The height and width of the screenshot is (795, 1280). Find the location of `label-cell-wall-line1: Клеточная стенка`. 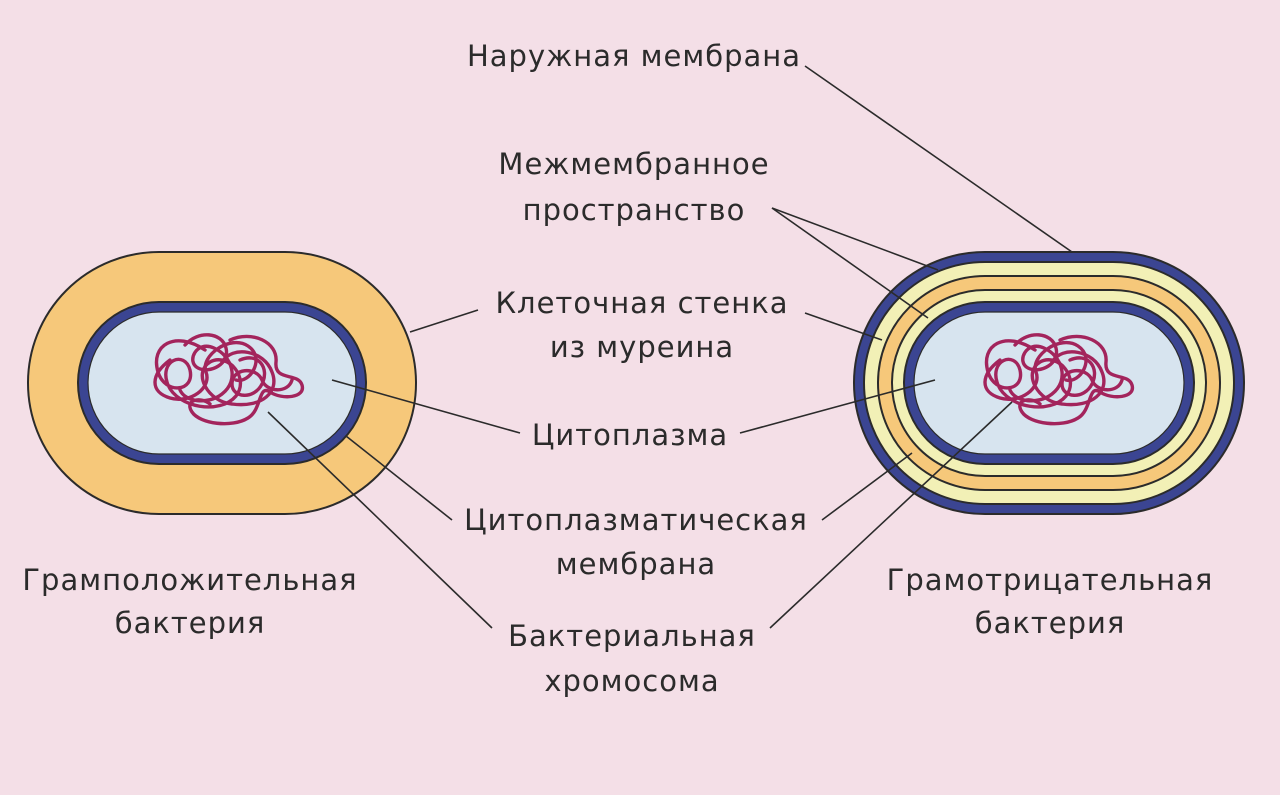

label-cell-wall-line1: Клеточная стенка is located at coordinates (641, 303).